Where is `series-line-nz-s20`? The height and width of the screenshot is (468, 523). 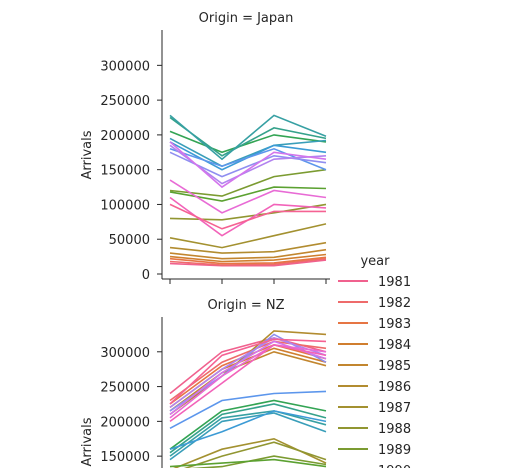 series-line-nz-s20 is located at coordinates (248, 383).